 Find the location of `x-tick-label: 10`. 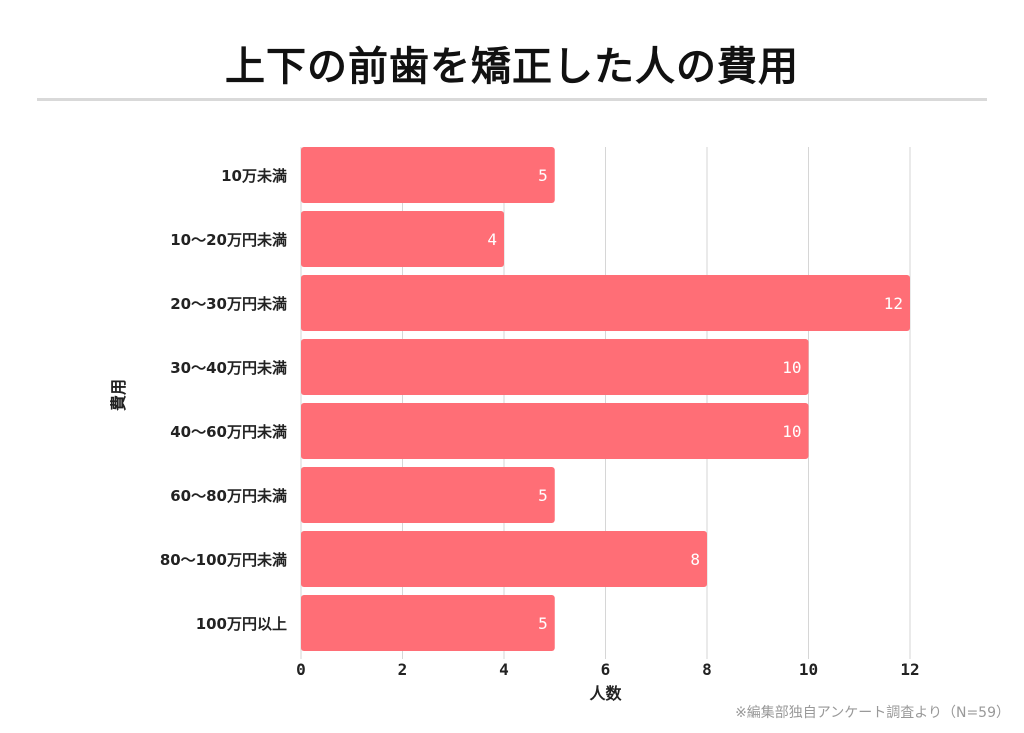

x-tick-label: 10 is located at coordinates (808, 669).